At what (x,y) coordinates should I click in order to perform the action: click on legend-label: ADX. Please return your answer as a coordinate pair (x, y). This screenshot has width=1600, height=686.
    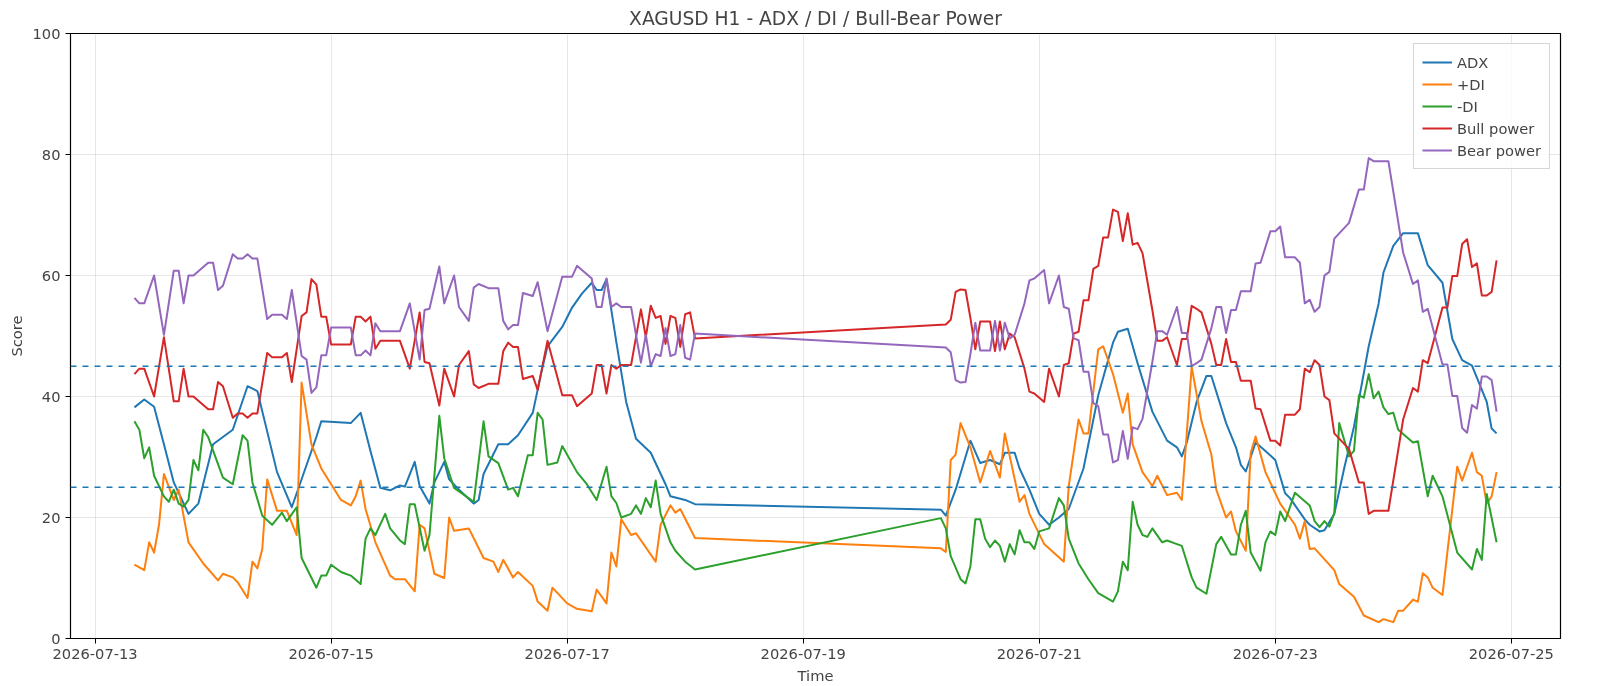
    Looking at the image, I should click on (1472, 62).